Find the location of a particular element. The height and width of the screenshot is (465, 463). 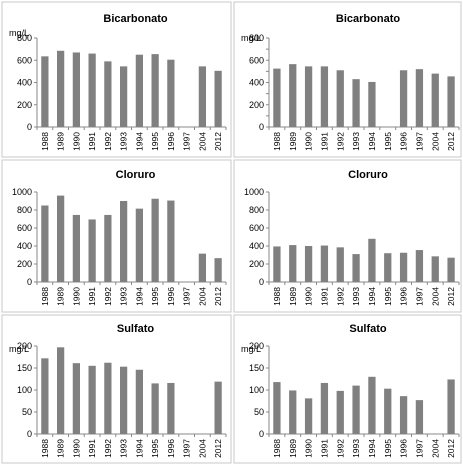

chart-title: Bicarbonato is located at coordinates (368, 19).